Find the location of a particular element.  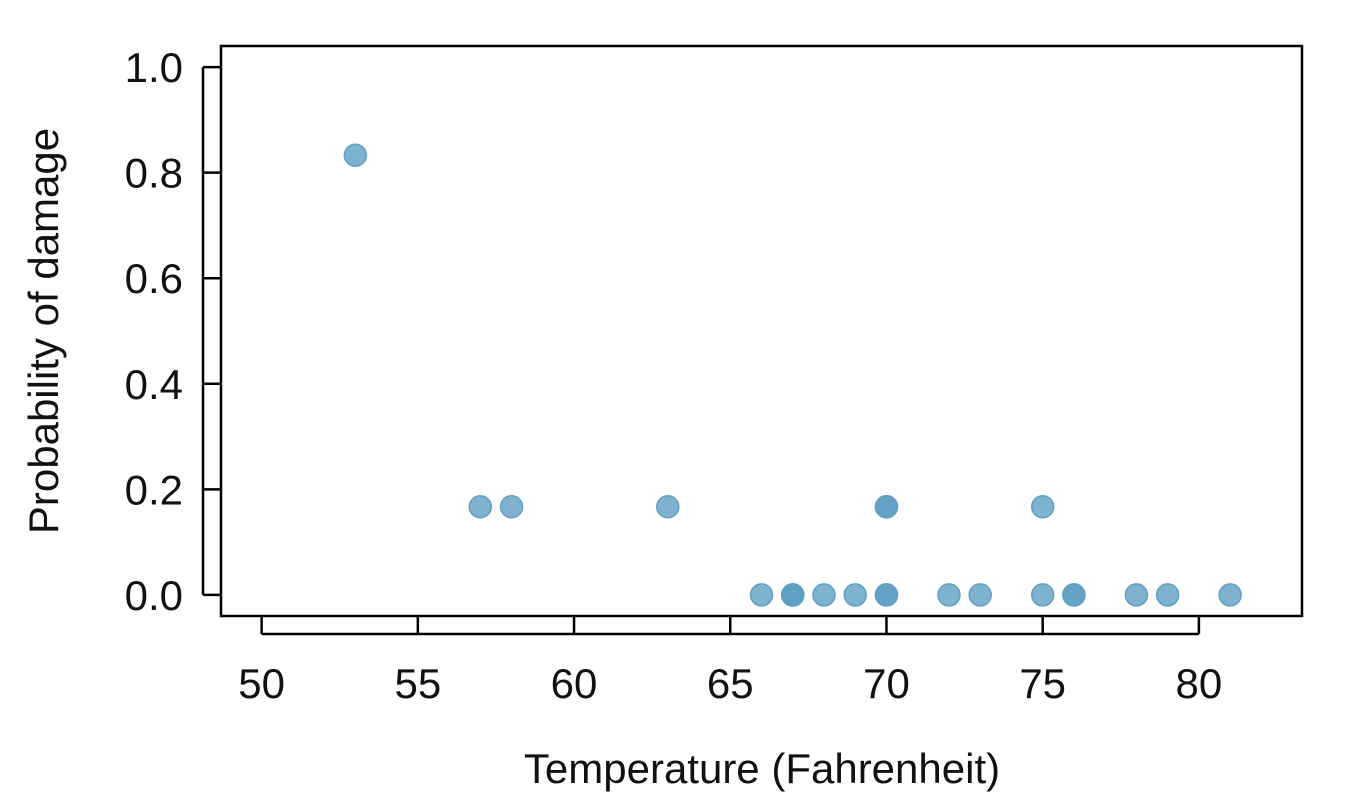

x-tick-label: 70 is located at coordinates (886, 683).